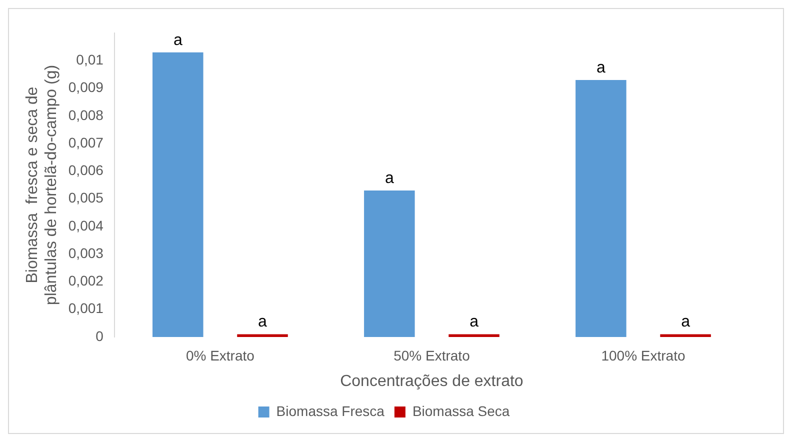 This screenshot has width=794, height=444. What do you see at coordinates (86, 142) in the screenshot?
I see `y-tick-label: 0,007` at bounding box center [86, 142].